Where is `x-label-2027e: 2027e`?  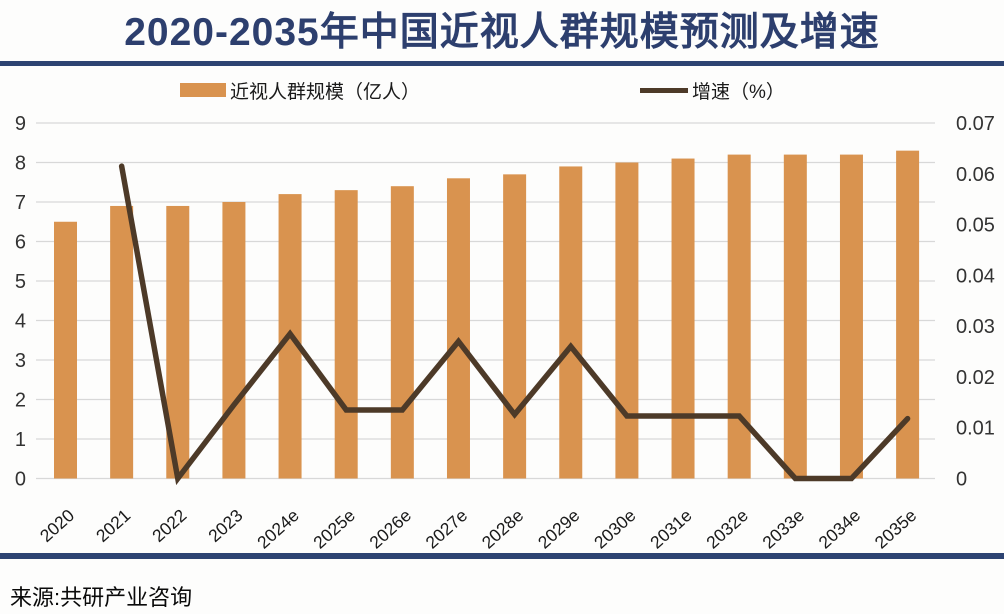
x-label-2027e: 2027e is located at coordinates (447, 528).